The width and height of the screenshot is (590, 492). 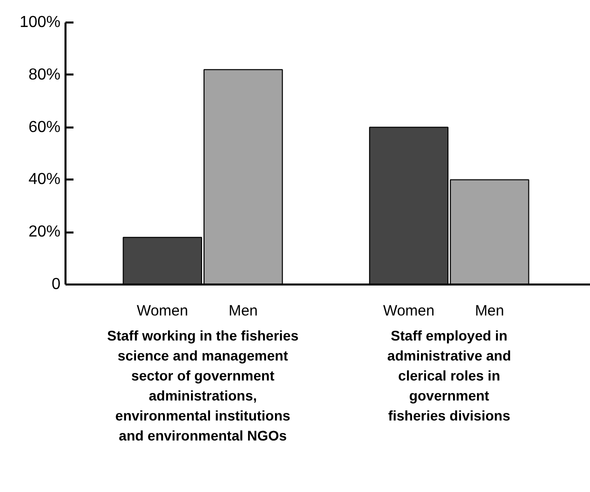 What do you see at coordinates (44, 75) in the screenshot?
I see `y-tick-label: 80%` at bounding box center [44, 75].